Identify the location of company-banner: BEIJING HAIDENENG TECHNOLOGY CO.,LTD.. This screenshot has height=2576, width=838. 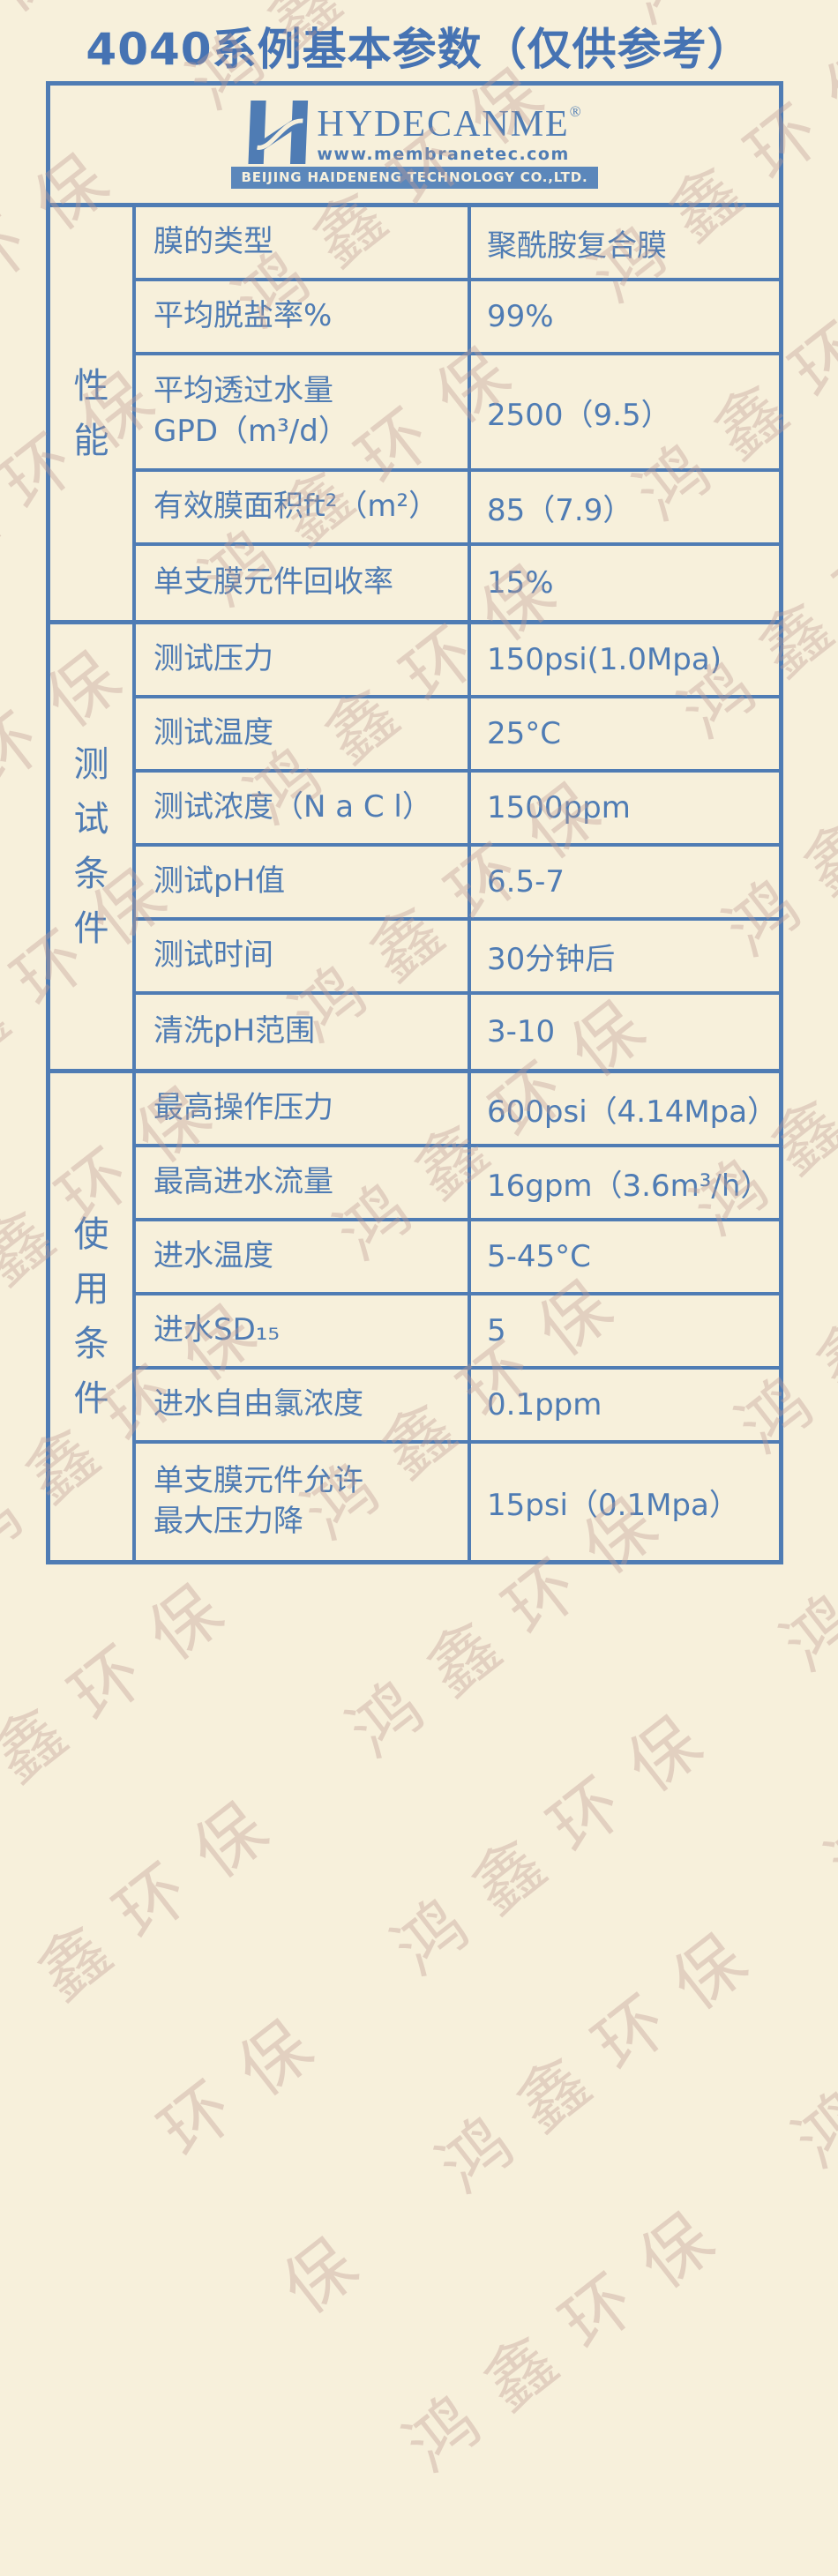
(415, 177).